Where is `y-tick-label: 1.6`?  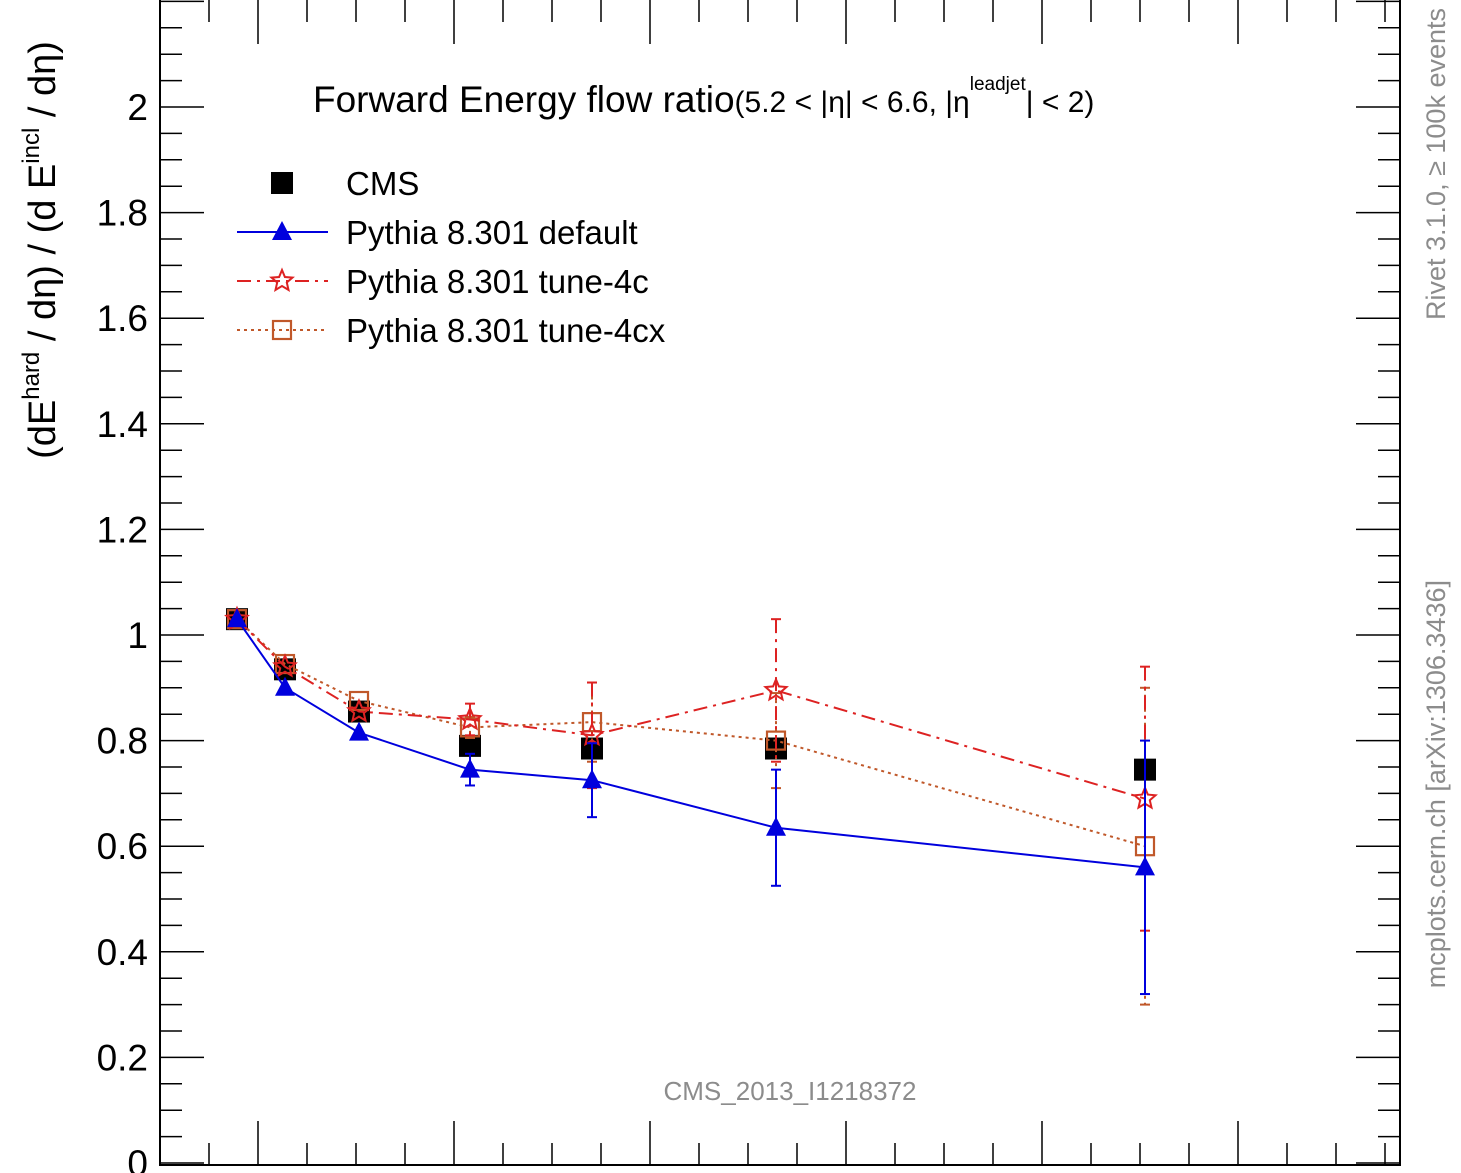 y-tick-label: 1.6 is located at coordinates (122, 318).